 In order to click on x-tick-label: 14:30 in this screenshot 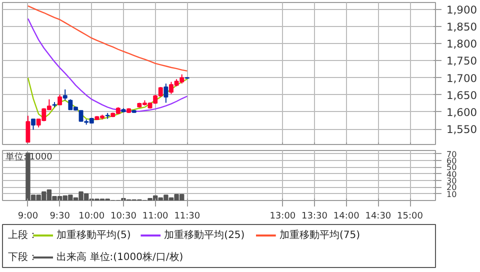, I will do `click(378, 217)`.